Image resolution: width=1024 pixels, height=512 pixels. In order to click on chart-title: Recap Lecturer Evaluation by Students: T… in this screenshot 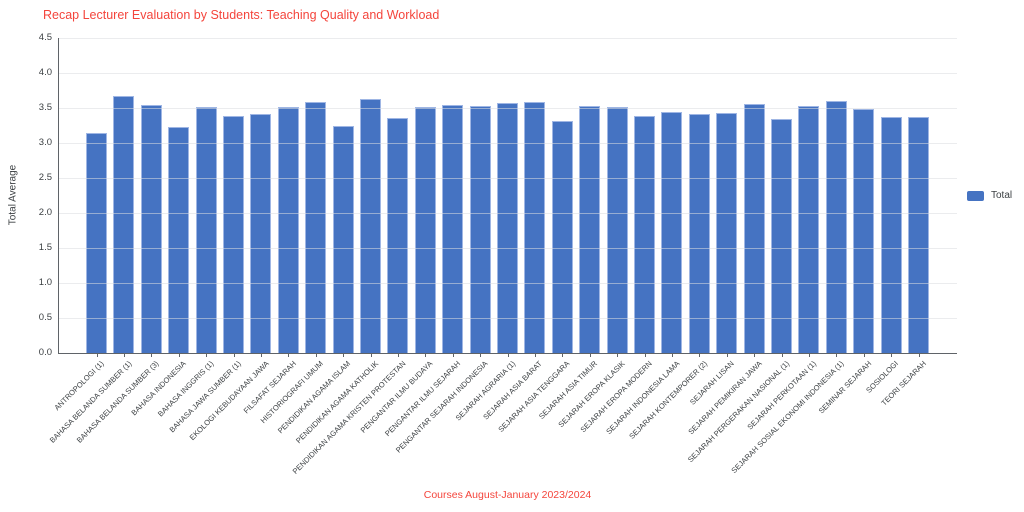, I will do `click(241, 15)`.